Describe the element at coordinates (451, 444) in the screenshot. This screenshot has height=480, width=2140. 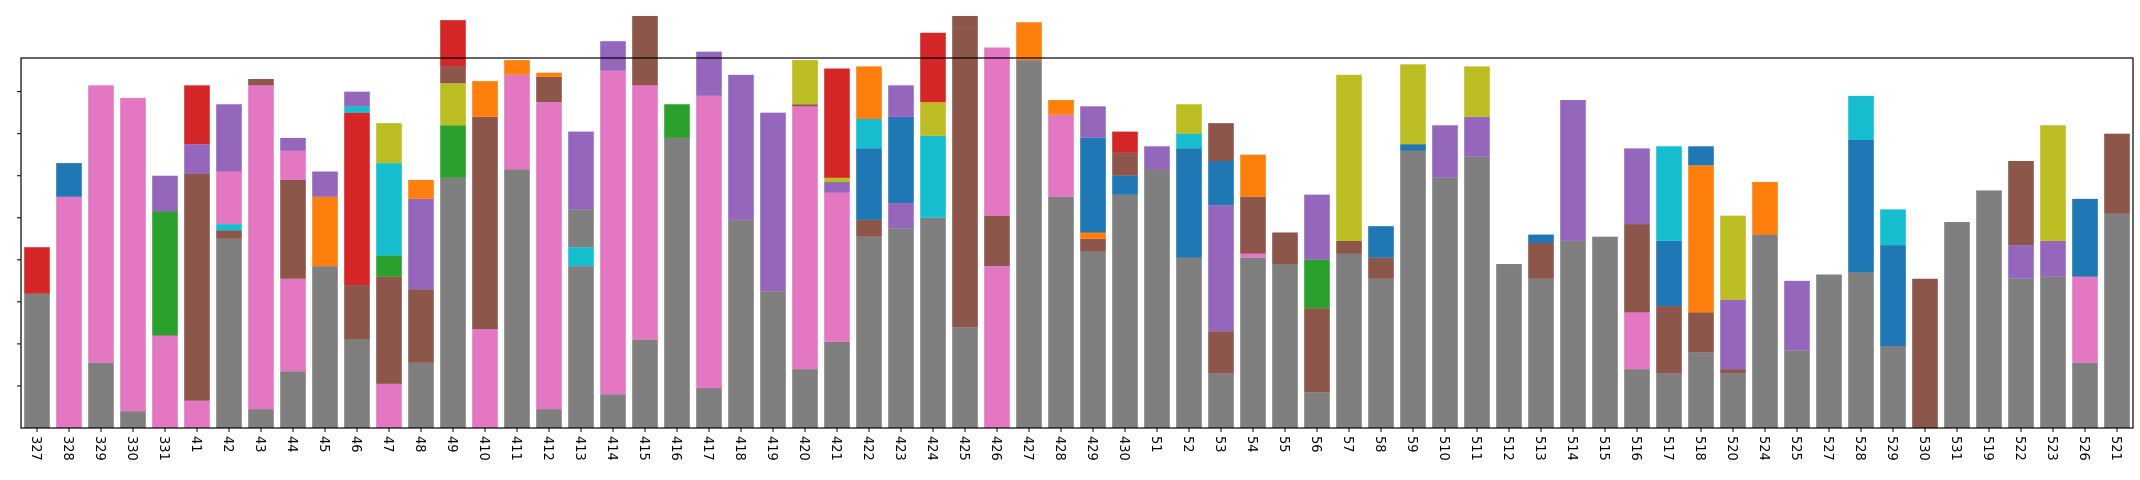
I see `x-tick-label: 49` at that location.